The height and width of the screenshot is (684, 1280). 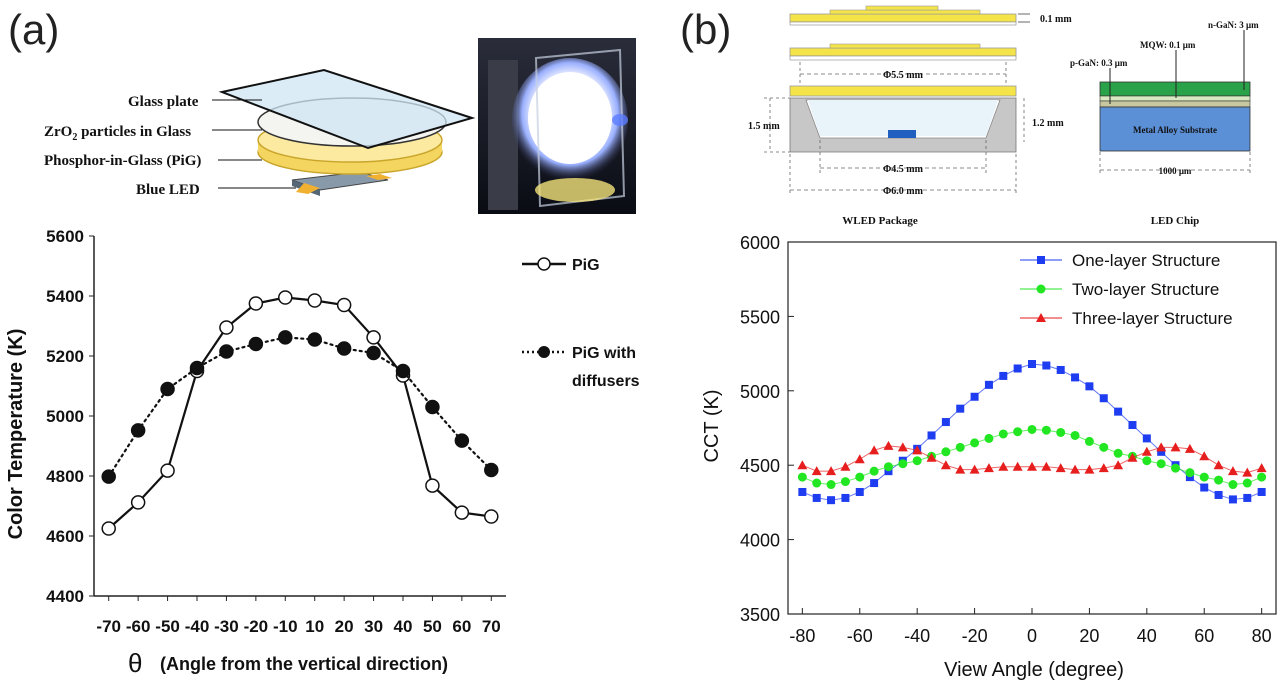 What do you see at coordinates (197, 626) in the screenshot?
I see `chart-a-xtick-label: -40` at bounding box center [197, 626].